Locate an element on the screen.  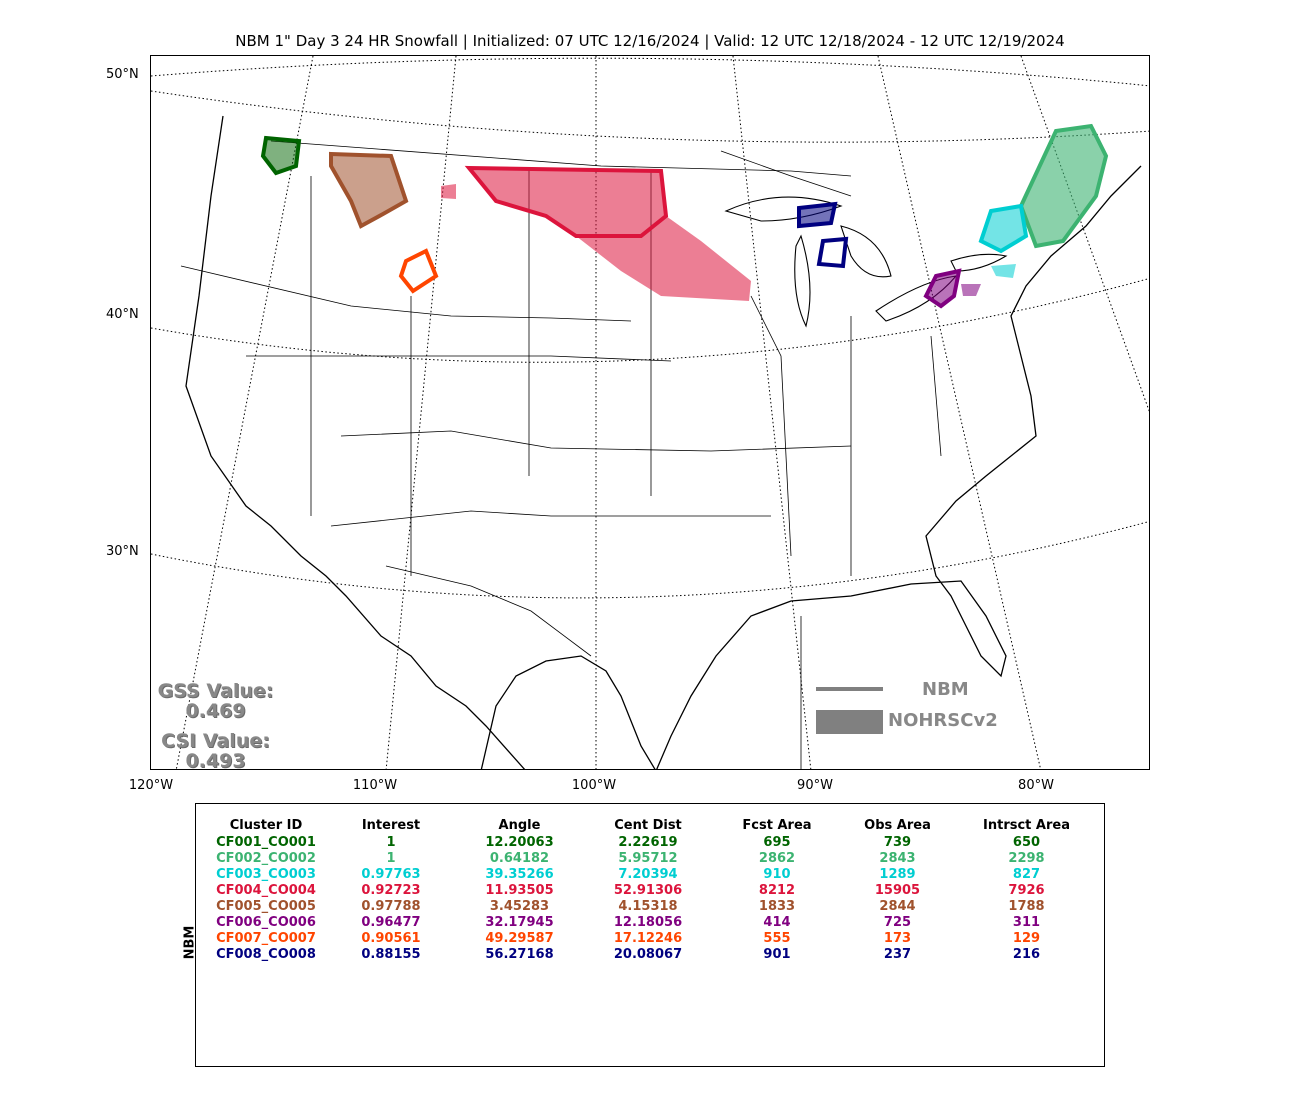
obs-cf006-b is located at coordinates (971, 290).